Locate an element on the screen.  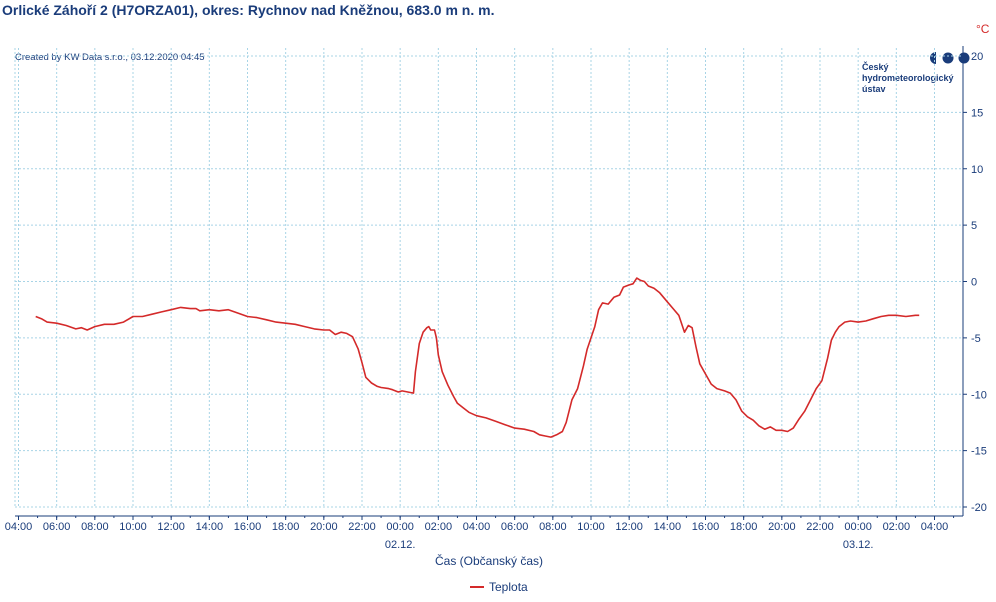
chmi-logo-icon is located at coordinates (950, 58).